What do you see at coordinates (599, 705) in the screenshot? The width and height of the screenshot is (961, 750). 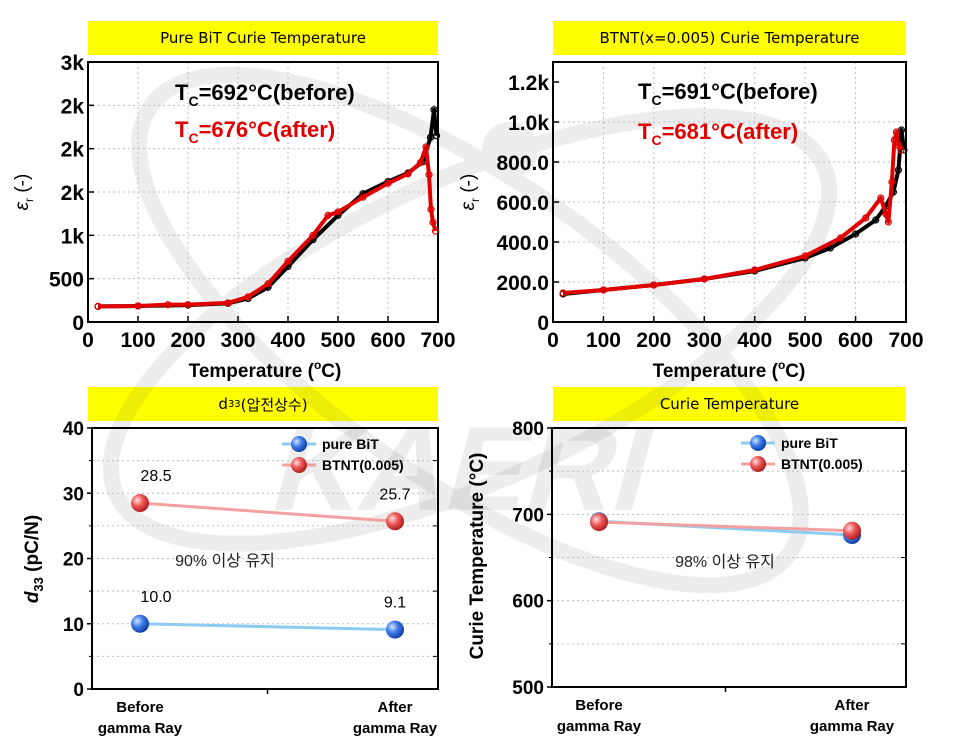 I see `chart4-xtick-label: Before` at bounding box center [599, 705].